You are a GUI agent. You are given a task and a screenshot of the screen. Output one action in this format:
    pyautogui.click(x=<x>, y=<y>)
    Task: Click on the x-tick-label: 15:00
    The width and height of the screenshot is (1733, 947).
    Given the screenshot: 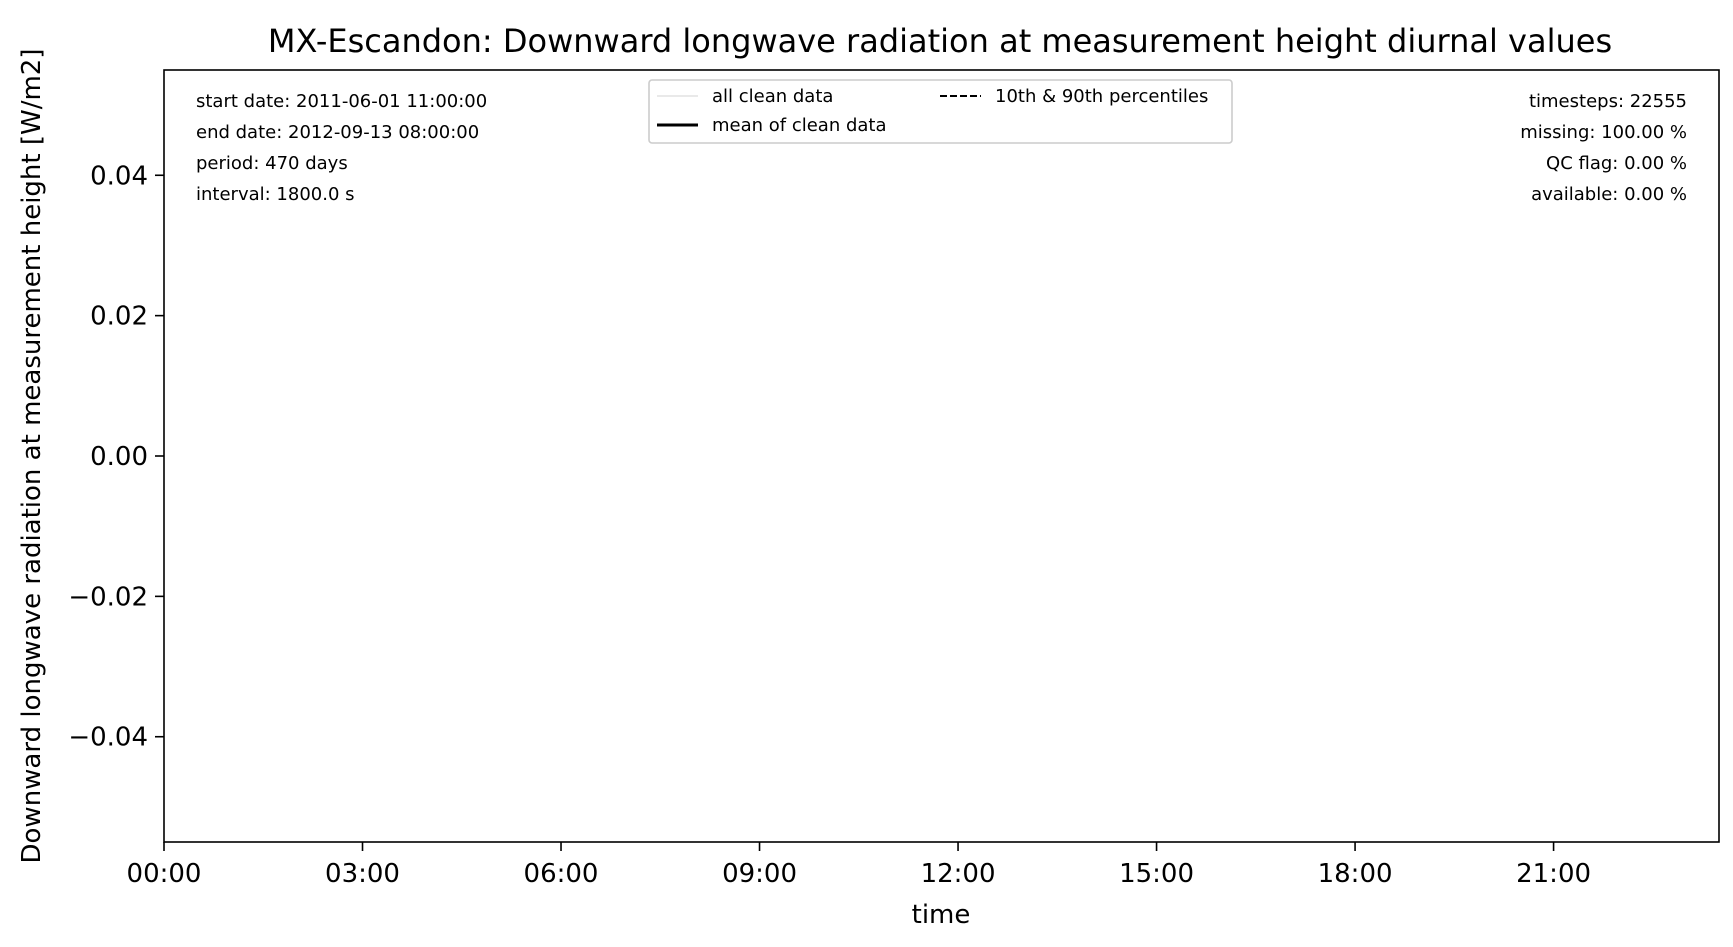 What is the action you would take?
    pyautogui.click(x=1156, y=874)
    